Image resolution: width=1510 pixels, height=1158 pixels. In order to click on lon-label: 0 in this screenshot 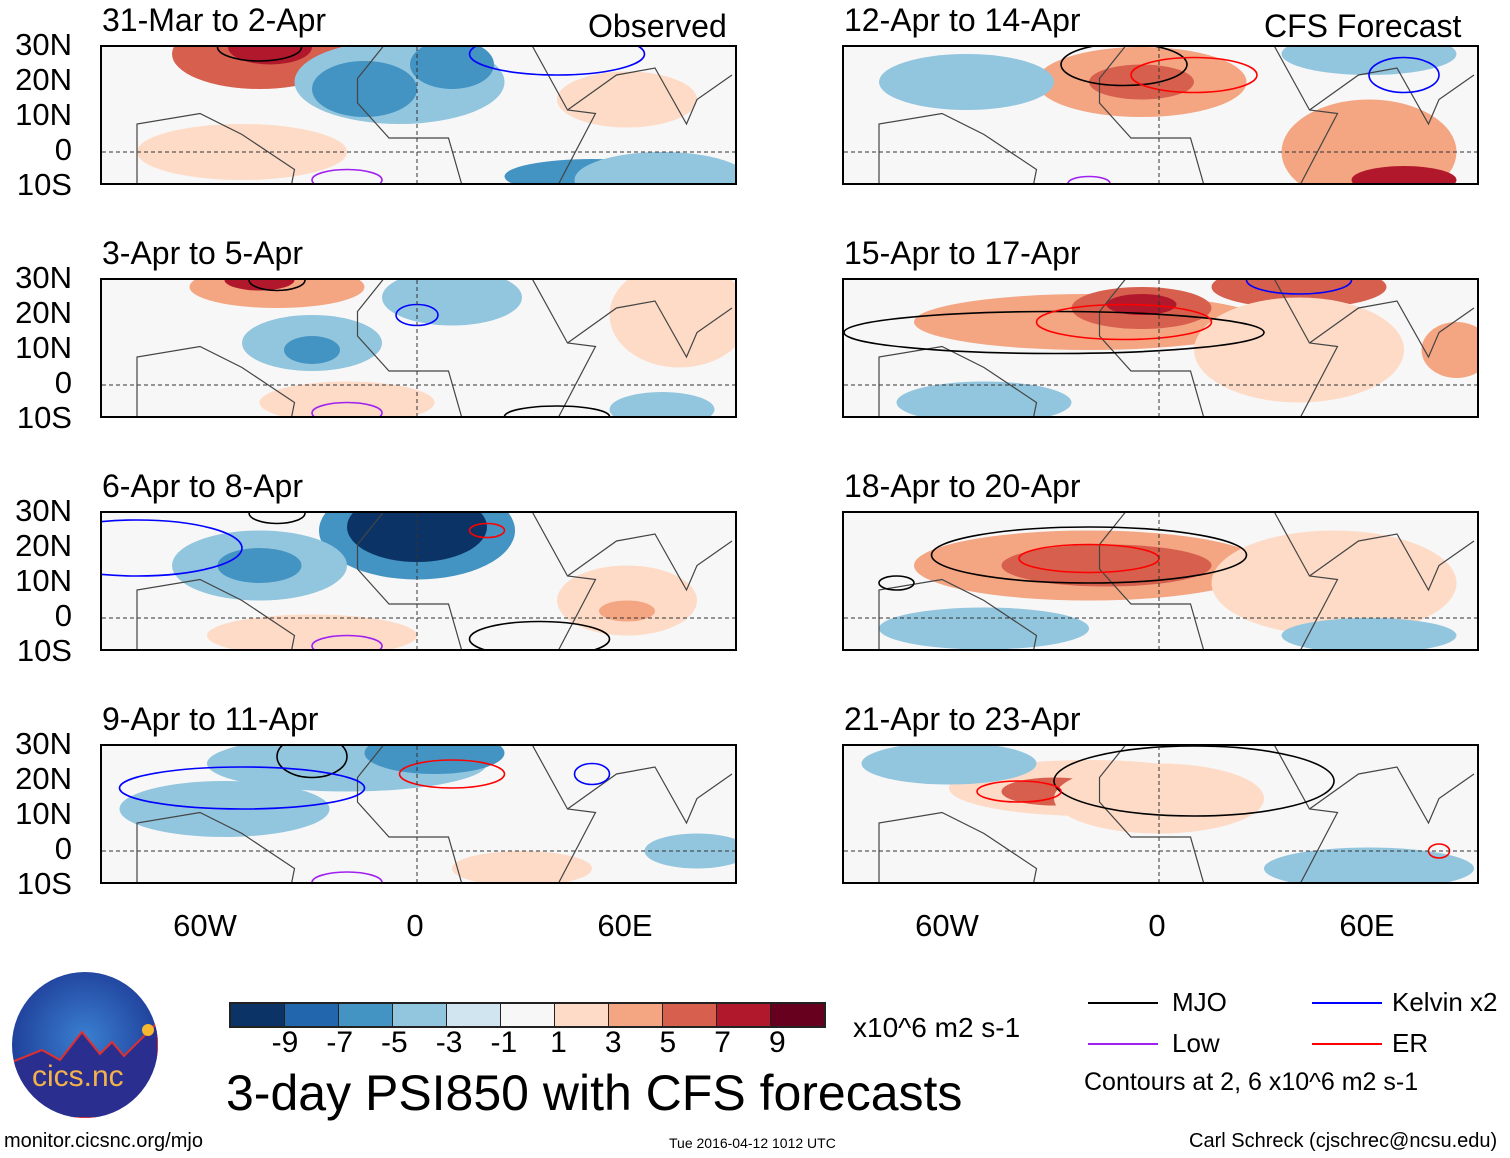, I will do `click(415, 925)`.